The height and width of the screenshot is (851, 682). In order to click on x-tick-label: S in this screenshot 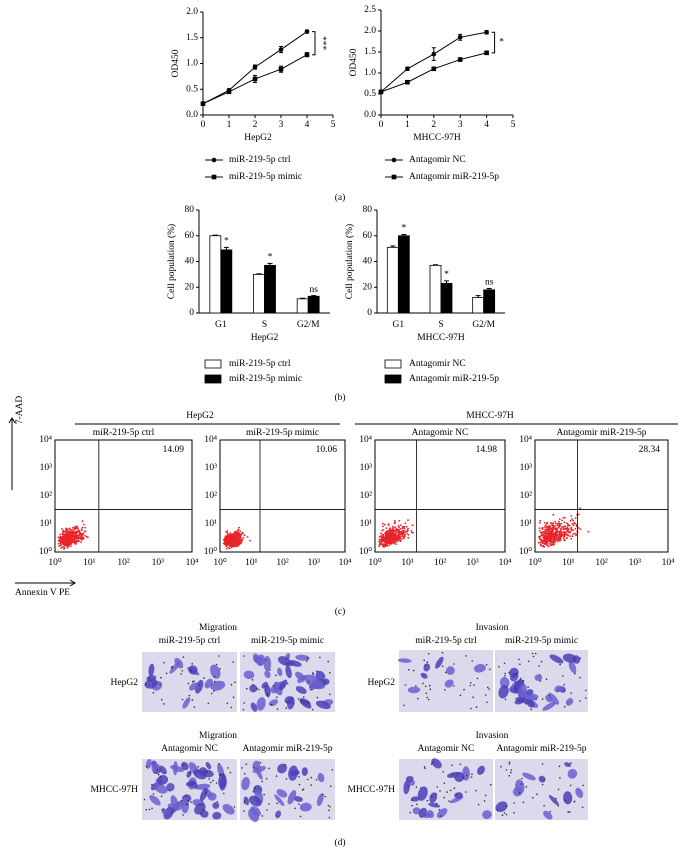, I will do `click(440, 325)`.